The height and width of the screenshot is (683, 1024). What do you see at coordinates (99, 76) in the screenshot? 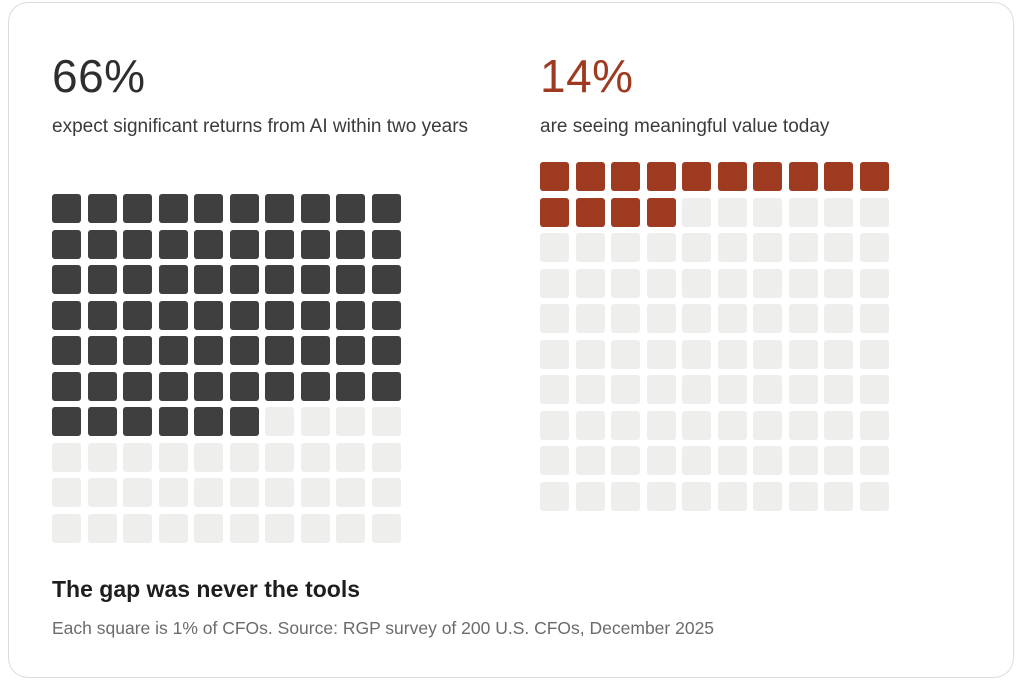
I see `left-stat-value: 66%` at bounding box center [99, 76].